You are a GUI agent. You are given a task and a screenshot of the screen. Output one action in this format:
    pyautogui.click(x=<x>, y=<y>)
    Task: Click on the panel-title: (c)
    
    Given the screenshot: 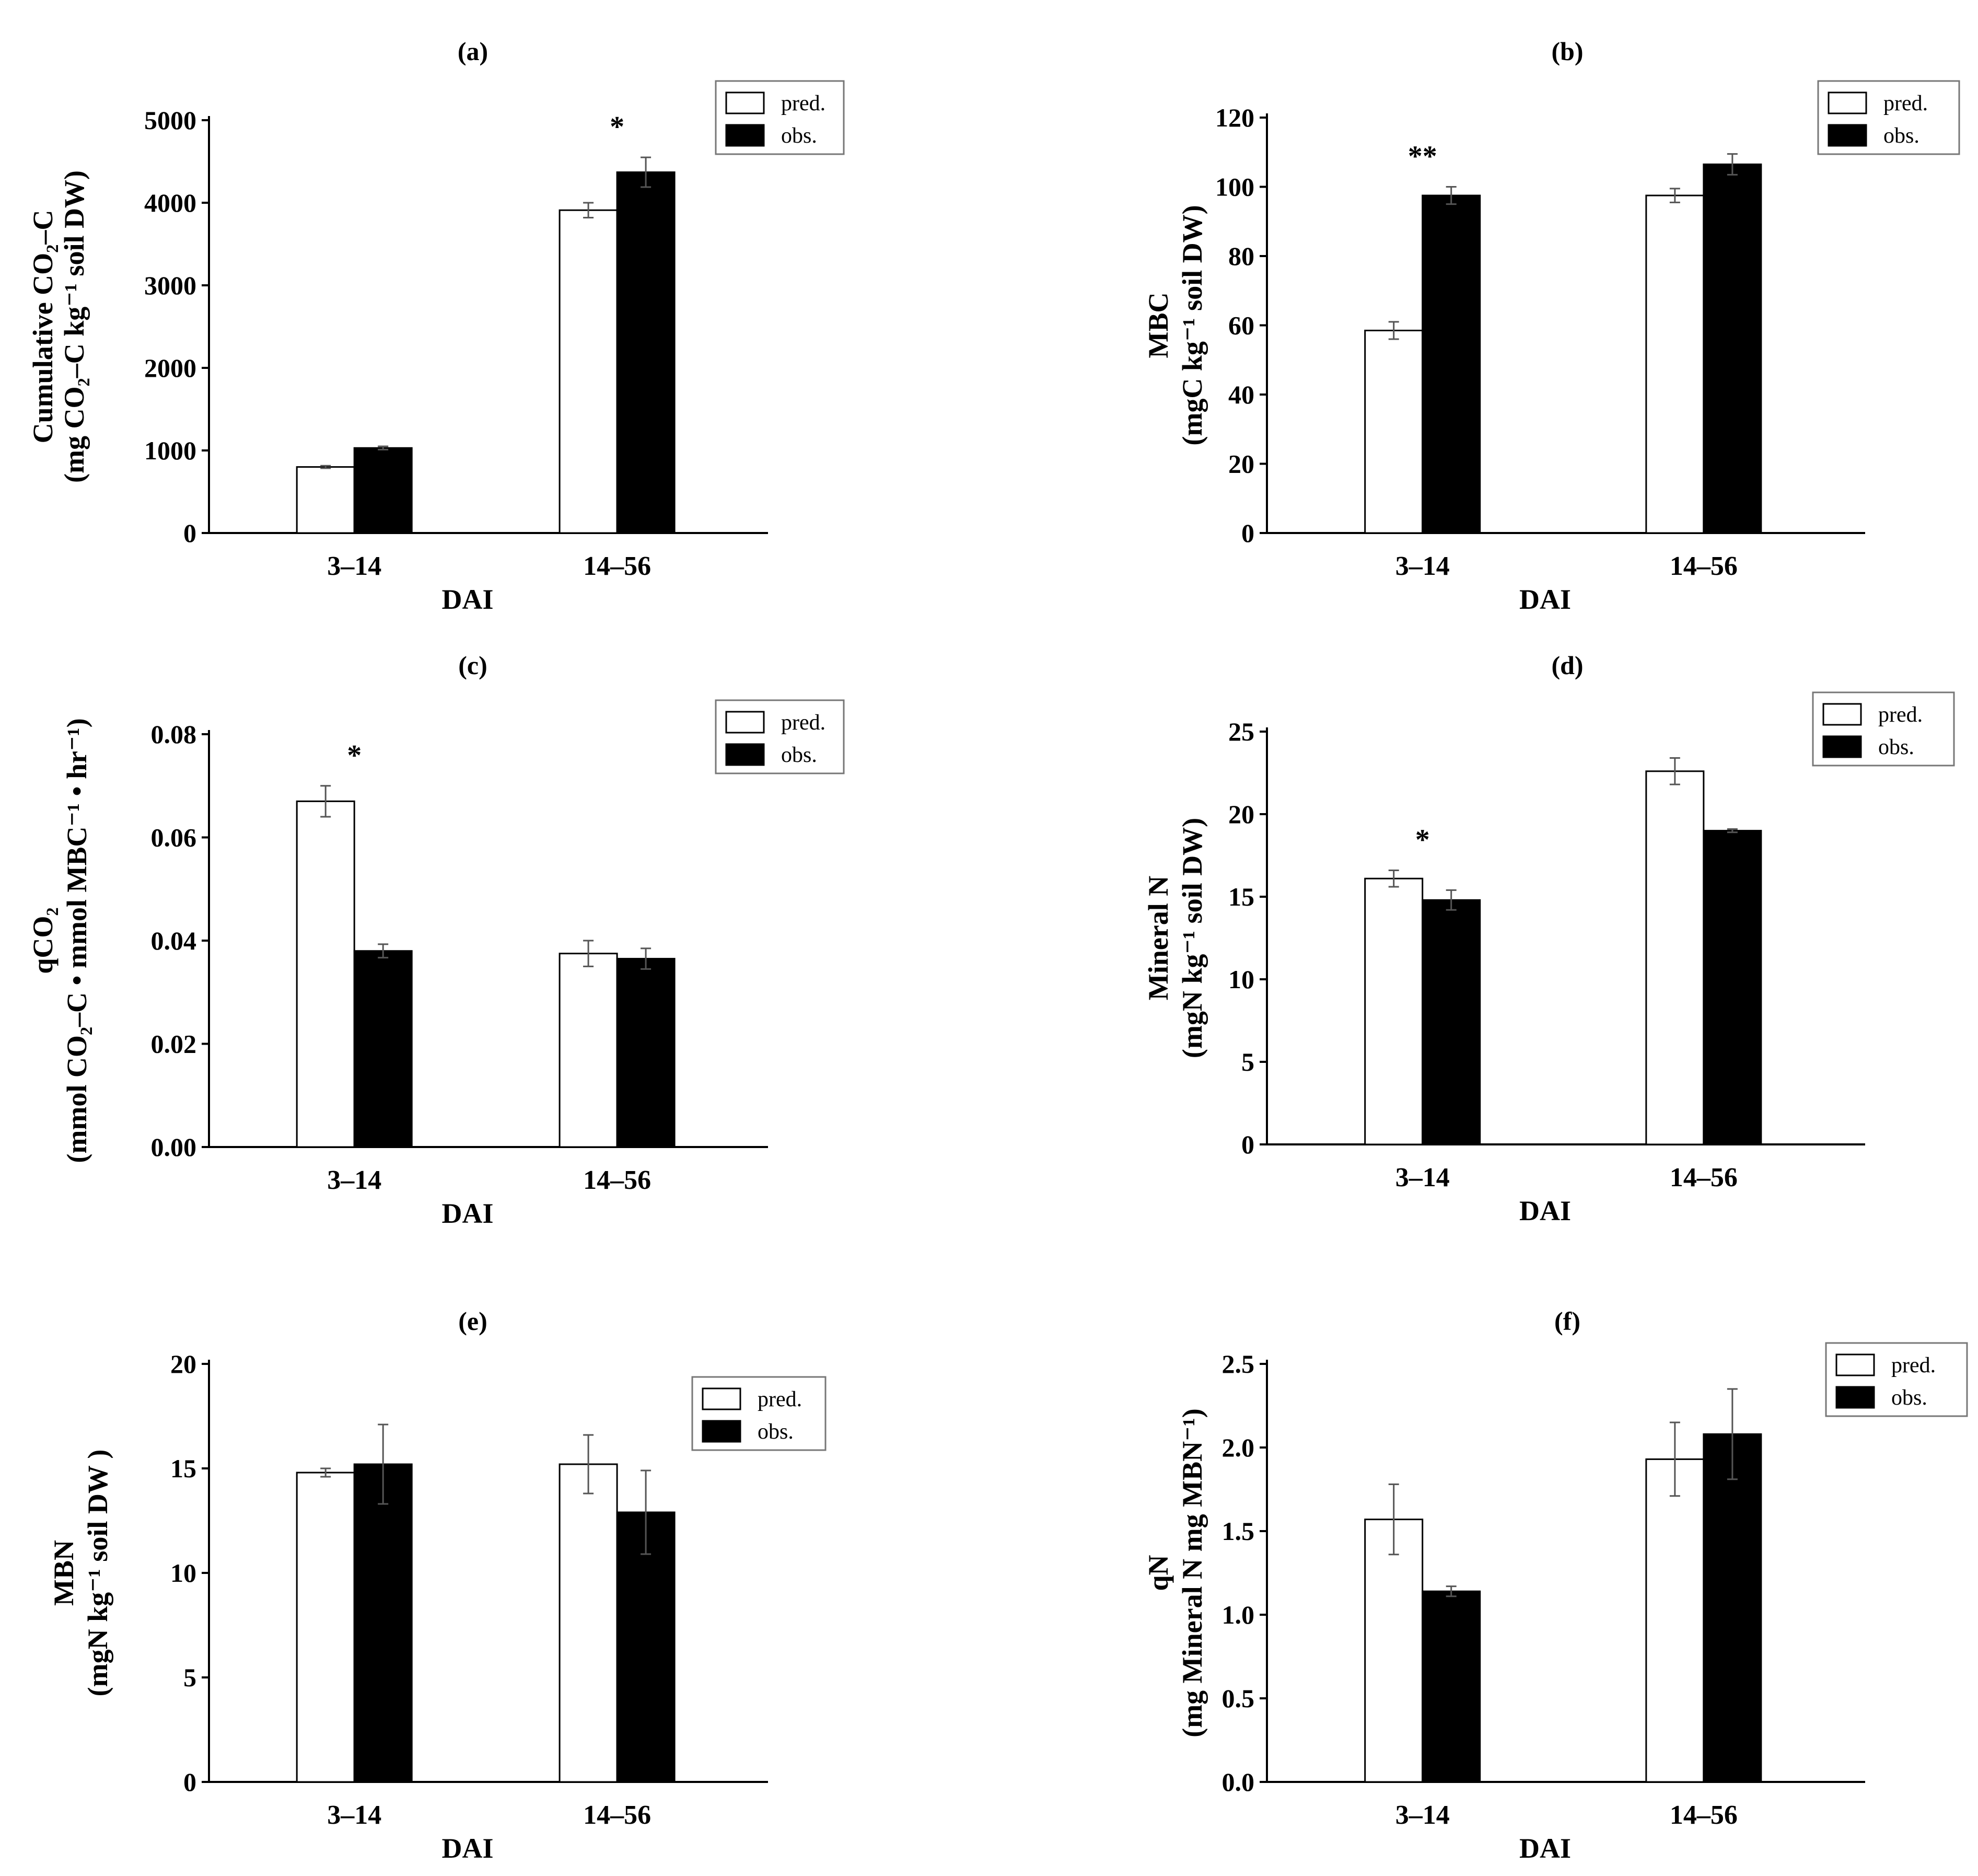 What is the action you would take?
    pyautogui.click(x=472, y=665)
    